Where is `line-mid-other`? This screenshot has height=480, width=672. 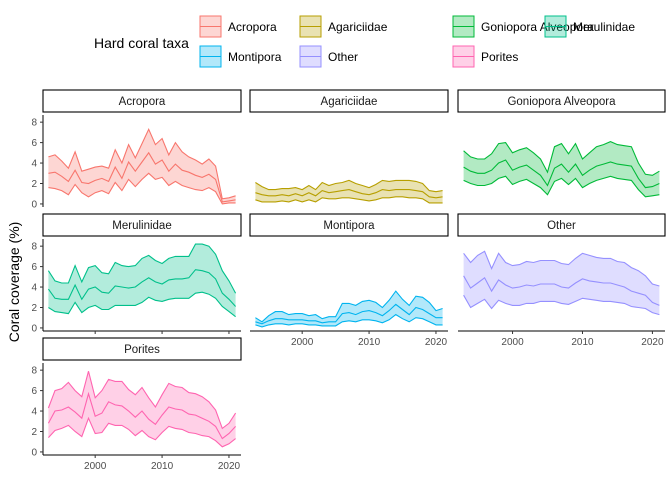
line-mid-other is located at coordinates (561, 290).